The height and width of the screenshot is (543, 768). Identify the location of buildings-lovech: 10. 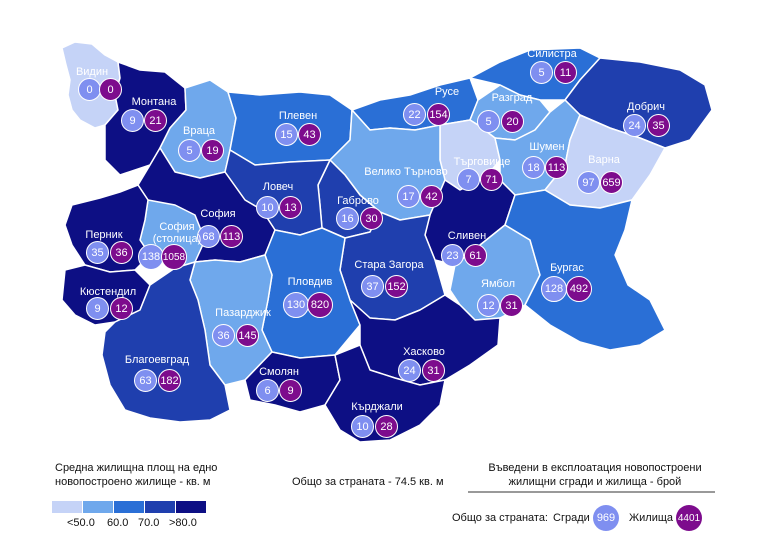
(267, 207).